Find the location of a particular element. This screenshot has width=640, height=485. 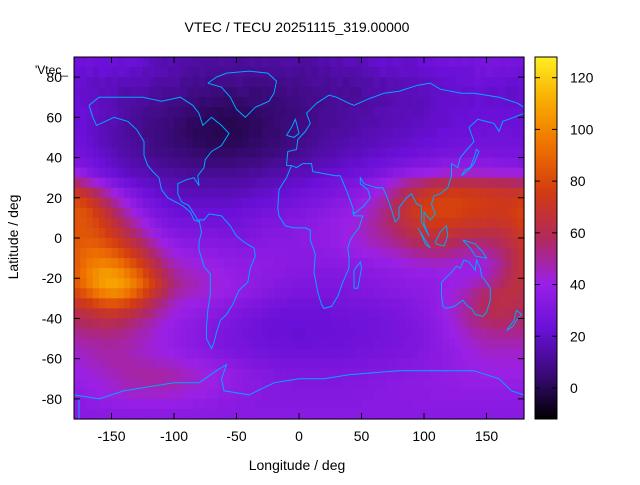

y-tick-label: 60 is located at coordinates (54, 117).